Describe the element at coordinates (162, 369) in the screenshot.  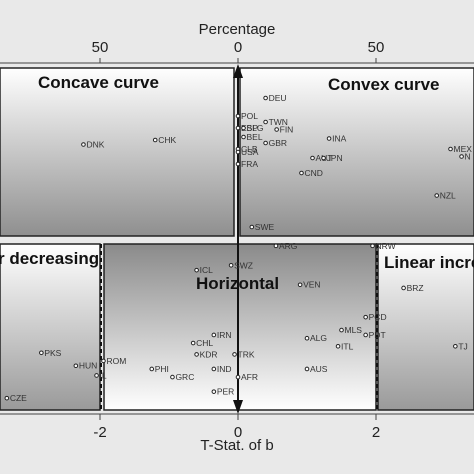
I see `data-point-label: PHI` at that location.